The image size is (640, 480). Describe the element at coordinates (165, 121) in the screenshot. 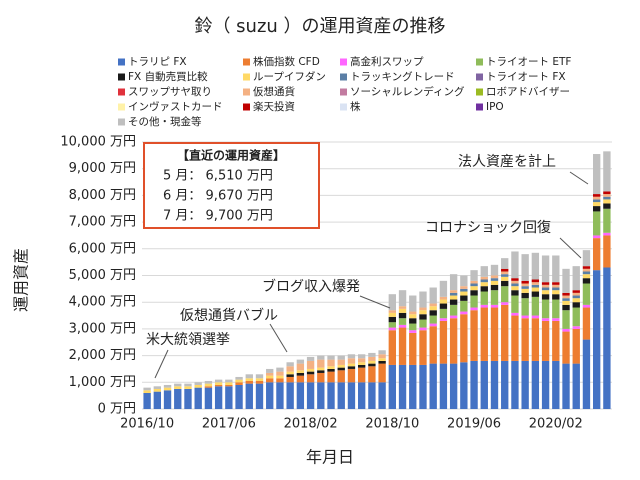

I see `legend-label: その他・現金等` at that location.